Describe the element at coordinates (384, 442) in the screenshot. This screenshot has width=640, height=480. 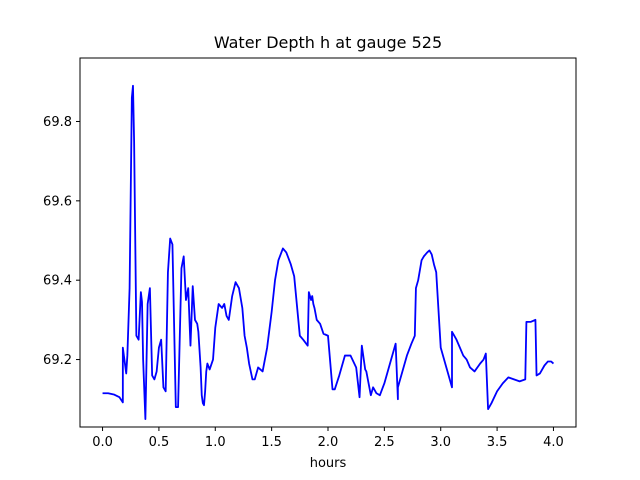
I see `x-tick-label: 2.5` at that location.